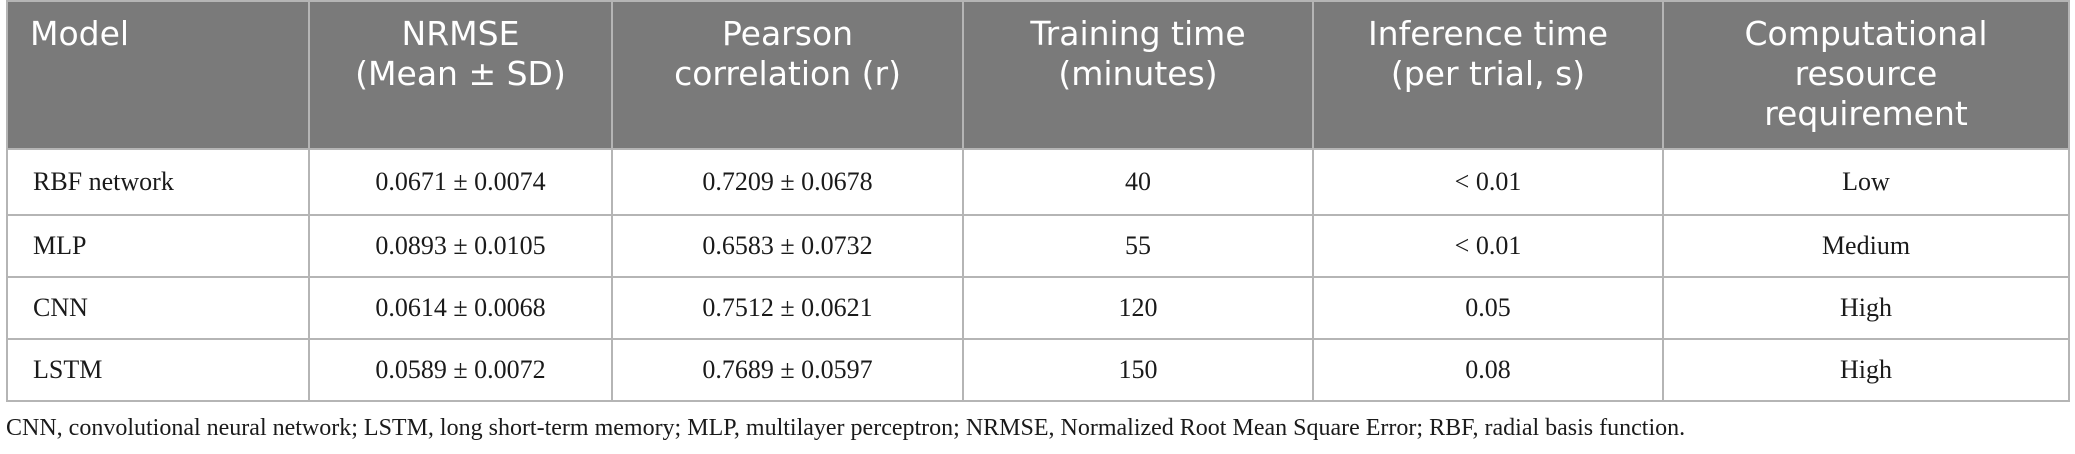 The width and height of the screenshot is (2075, 454). I want to click on cell-model: CNN, so click(158, 308).